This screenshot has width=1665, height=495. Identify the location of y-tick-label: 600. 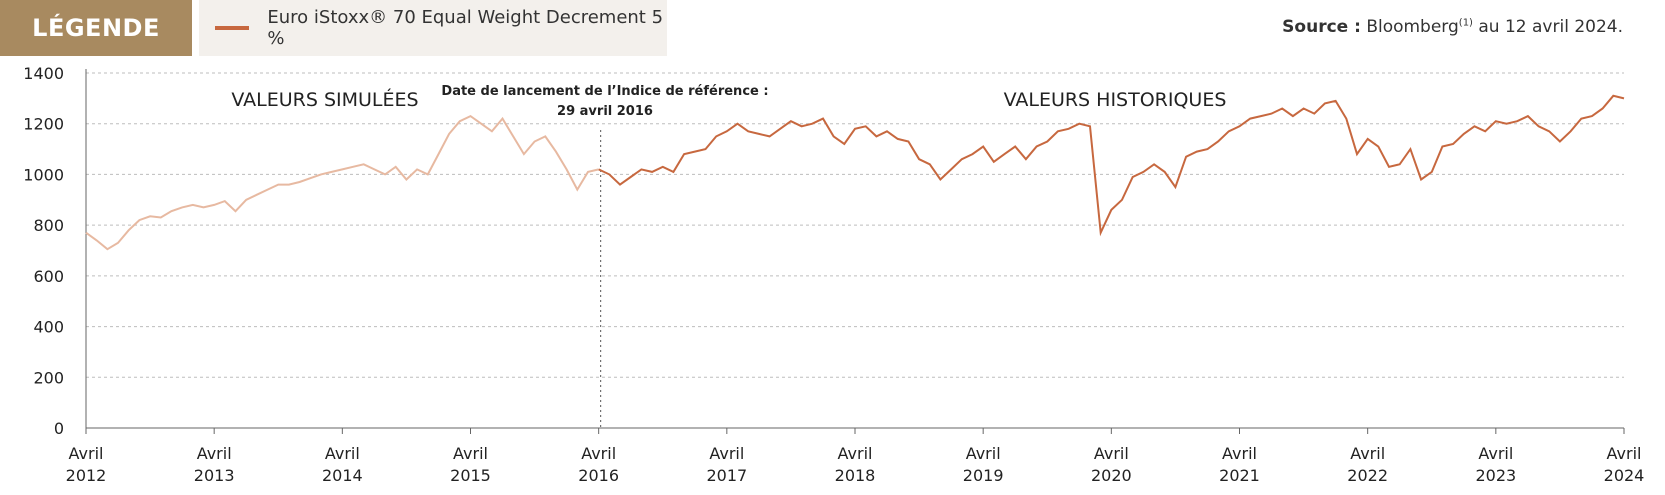
(48, 276).